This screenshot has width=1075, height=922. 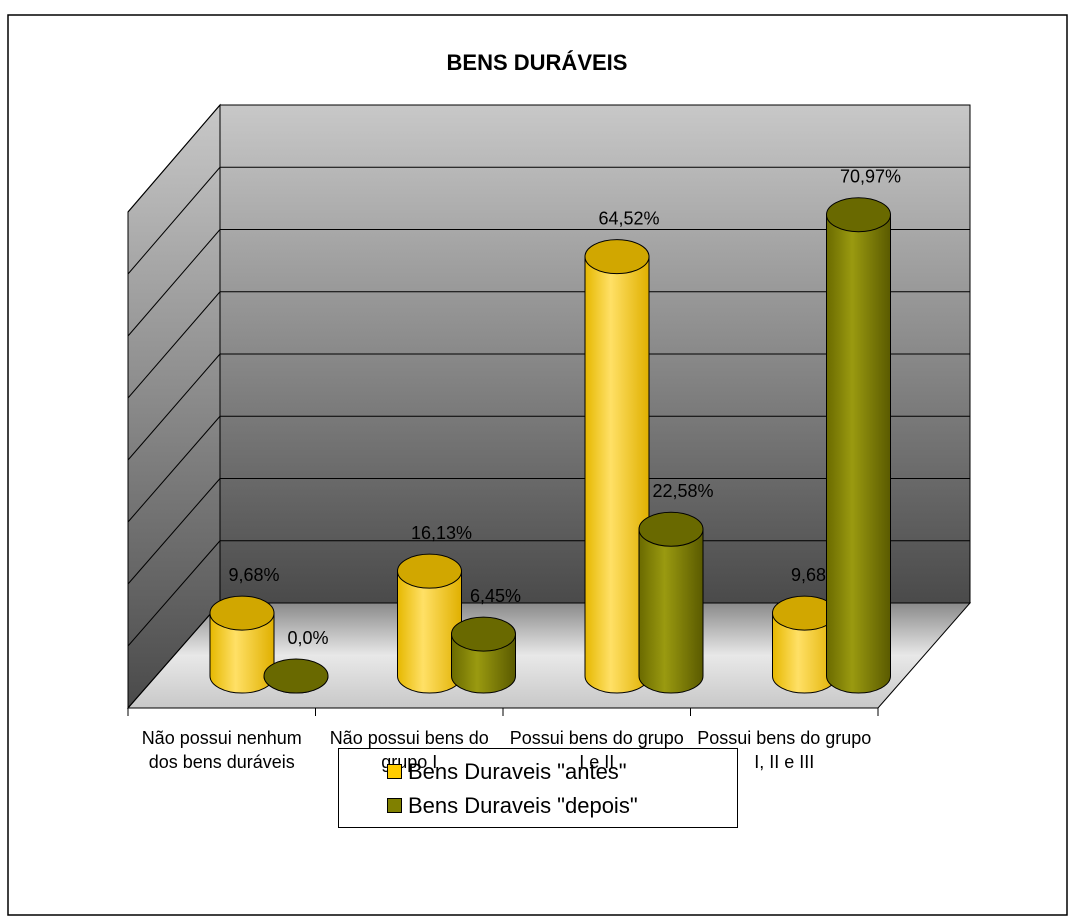 What do you see at coordinates (596, 750) in the screenshot?
I see `x-tick-label: Possui bens do grupo I e II` at bounding box center [596, 750].